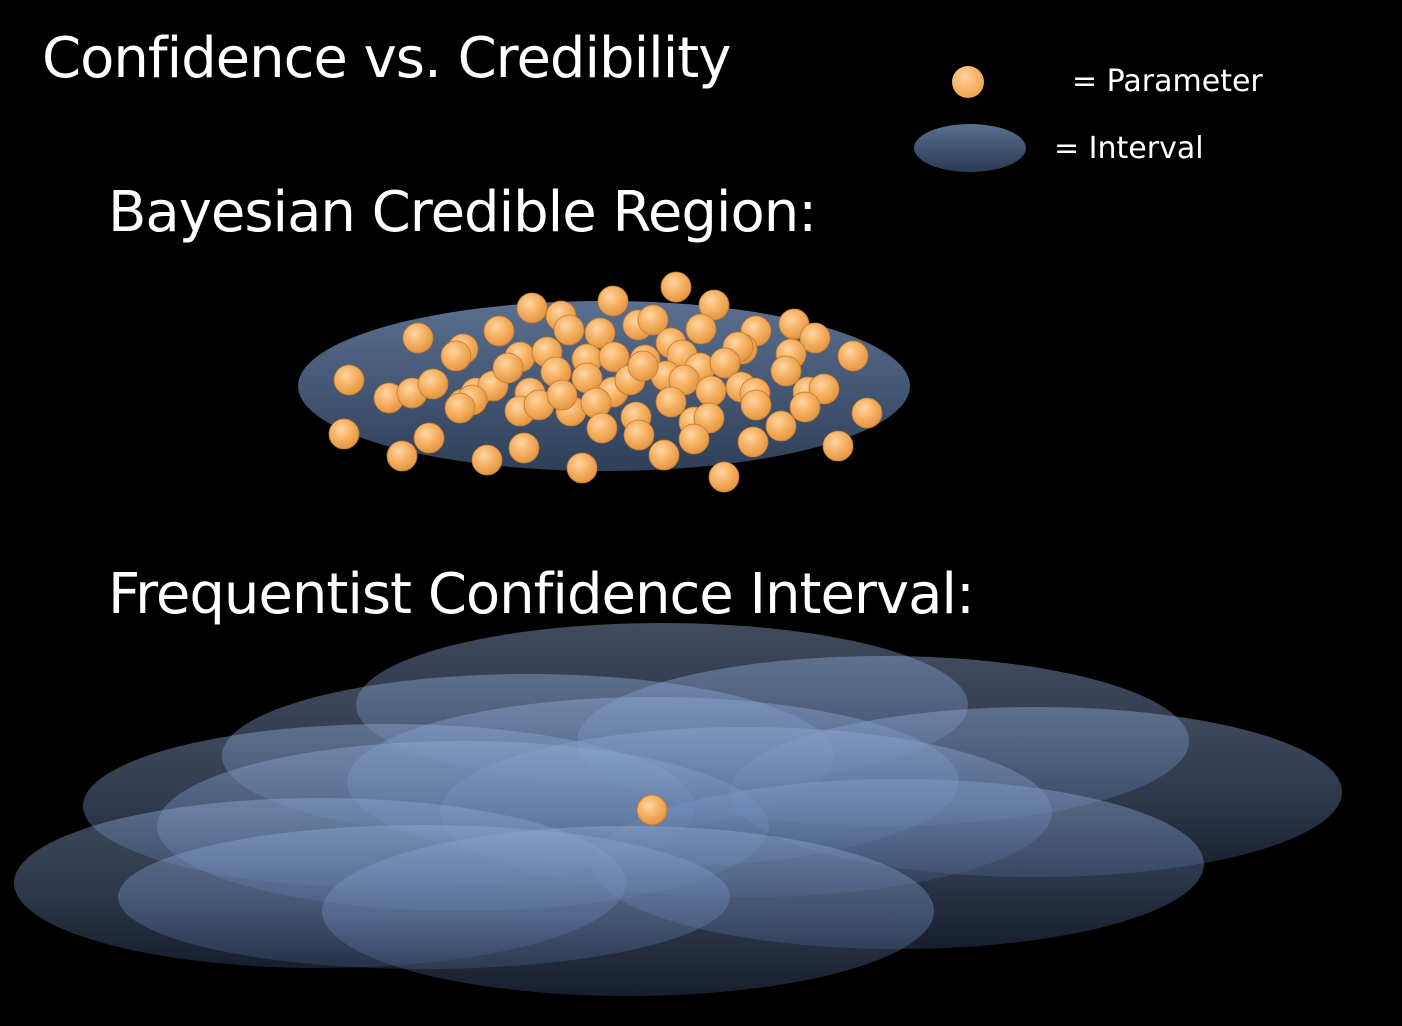 The width and height of the screenshot is (1402, 1026). I want to click on confidence-interval-ellipse, so click(628, 911).